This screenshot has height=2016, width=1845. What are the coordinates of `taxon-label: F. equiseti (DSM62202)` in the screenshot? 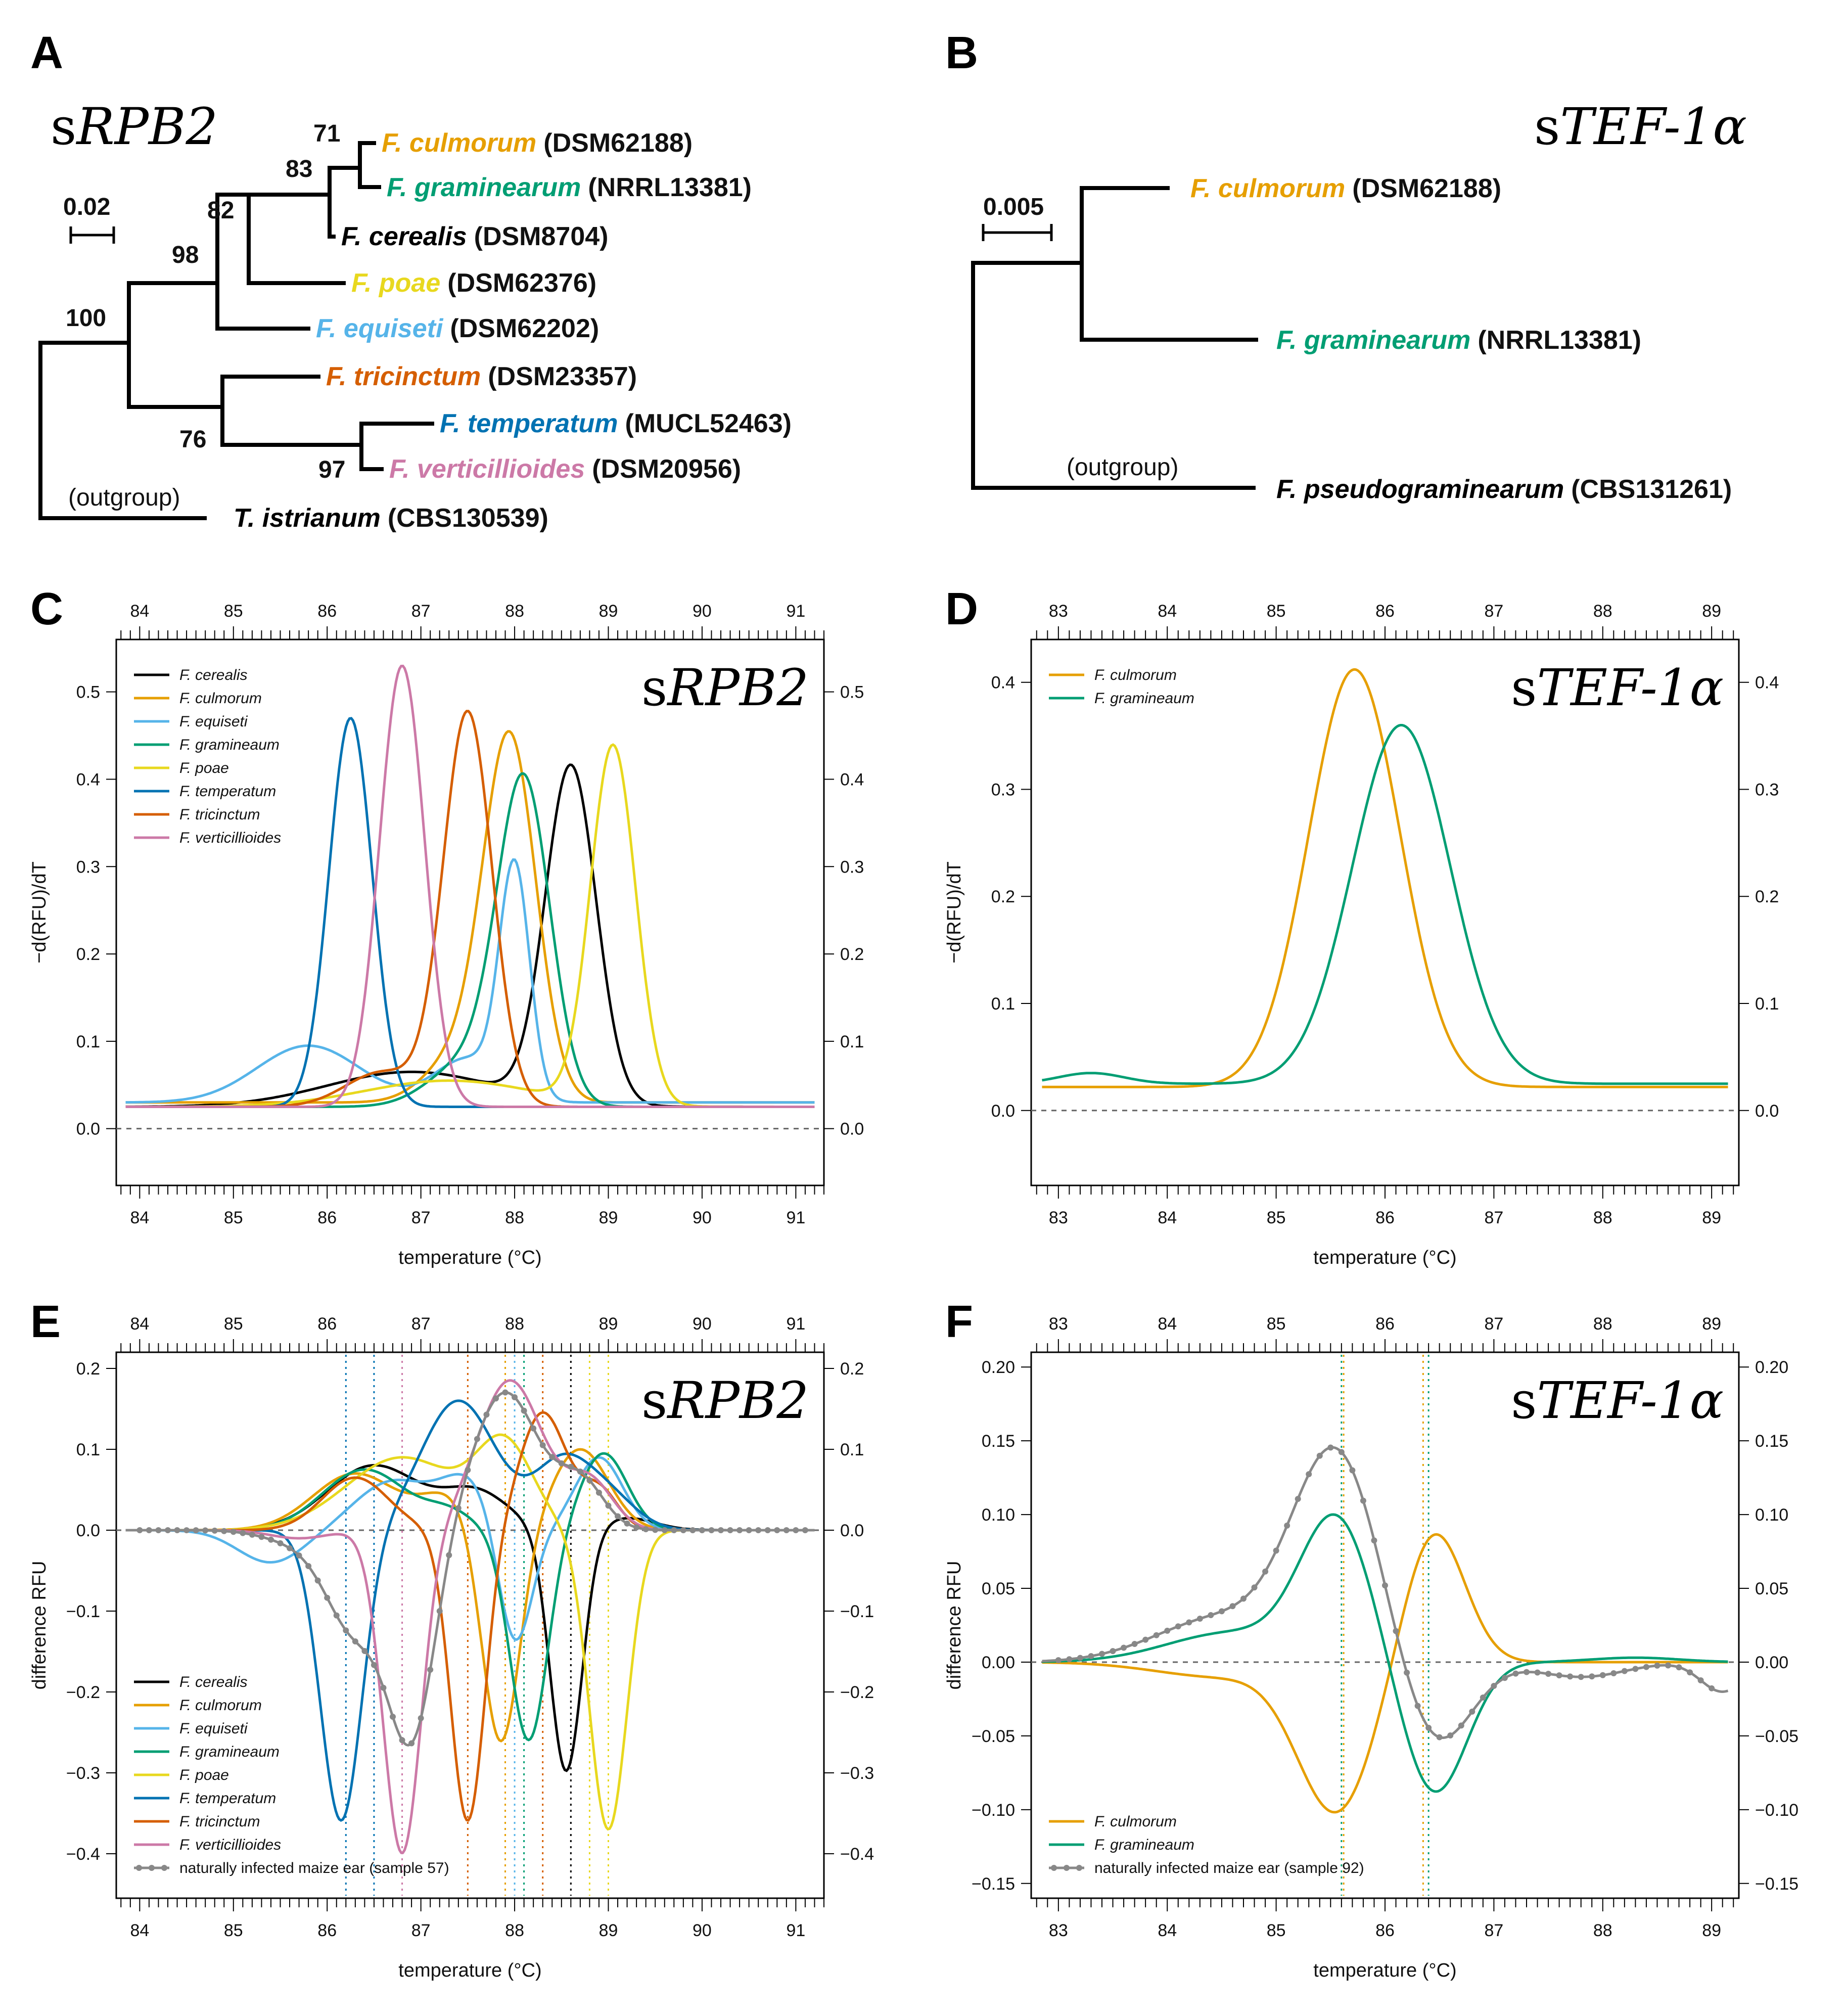 It's located at (457, 329).